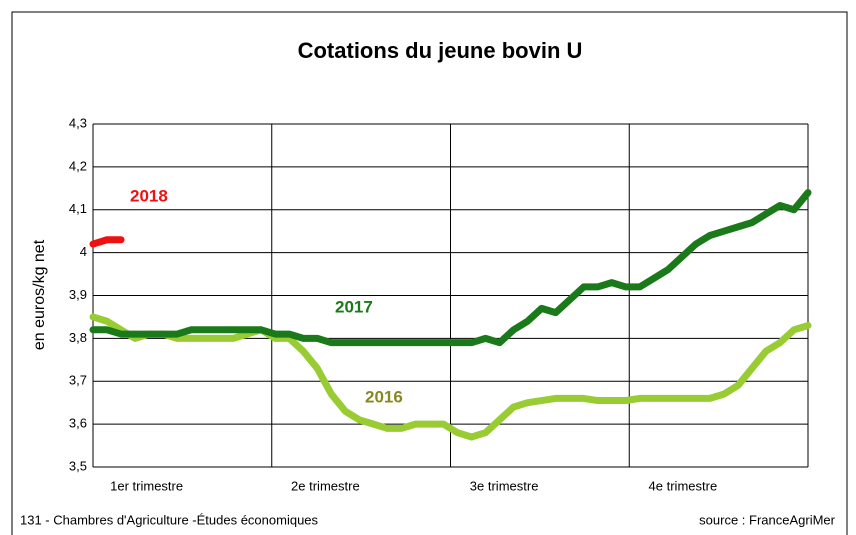 This screenshot has width=856, height=535. Describe the element at coordinates (78, 337) in the screenshot. I see `y-tick-label: 3,8` at that location.